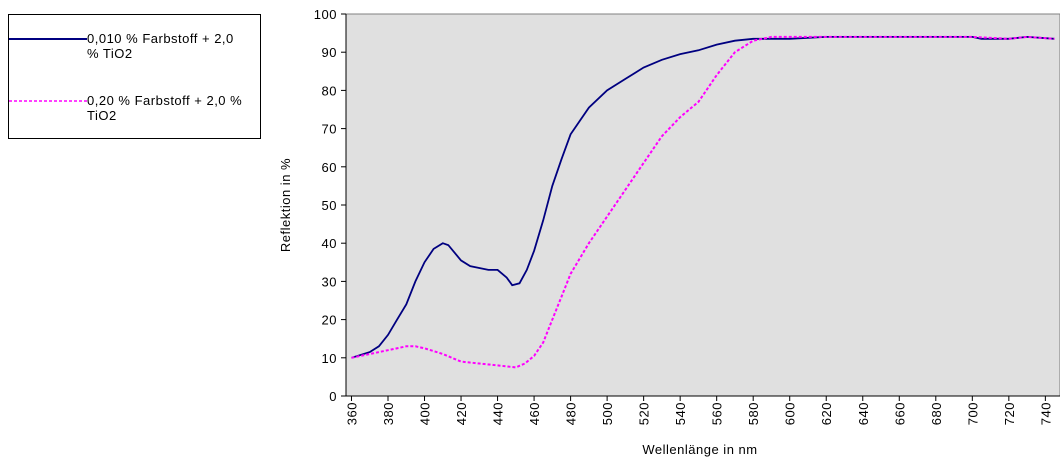  I want to click on y-tick-label: 50, so click(329, 205).